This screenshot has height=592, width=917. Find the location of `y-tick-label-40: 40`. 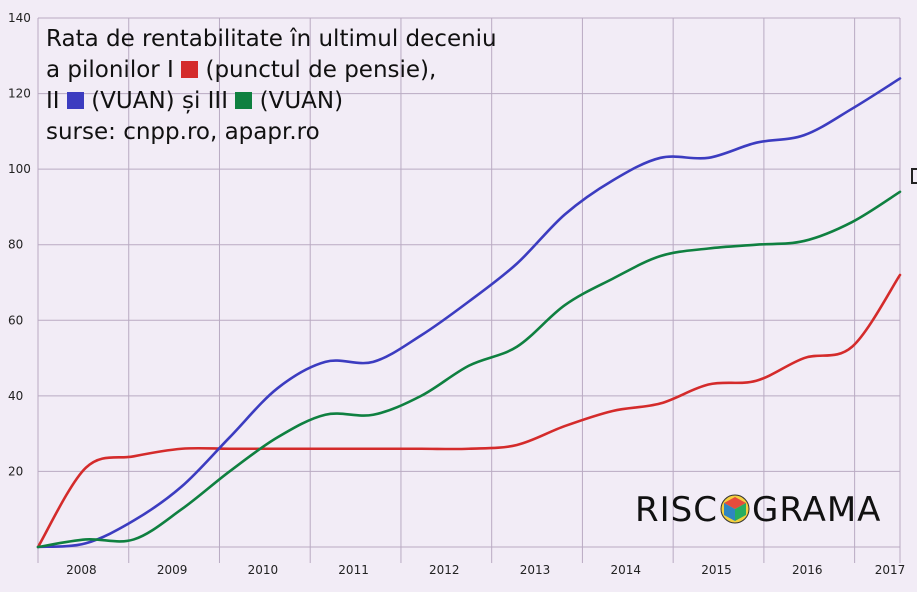

y-tick-label-40: 40 is located at coordinates (15, 396).